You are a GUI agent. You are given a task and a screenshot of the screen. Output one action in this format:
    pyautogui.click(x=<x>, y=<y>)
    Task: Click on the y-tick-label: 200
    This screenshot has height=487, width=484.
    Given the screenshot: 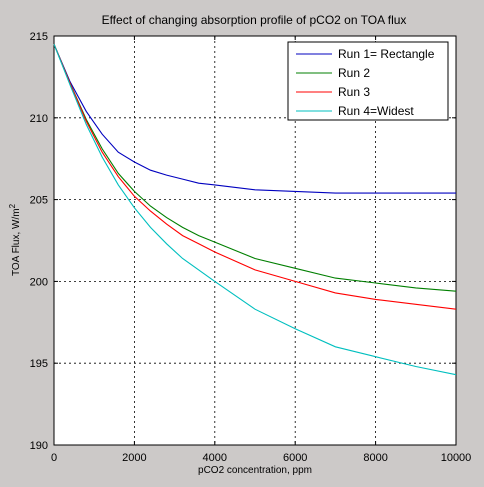 What is the action you would take?
    pyautogui.click(x=39, y=282)
    